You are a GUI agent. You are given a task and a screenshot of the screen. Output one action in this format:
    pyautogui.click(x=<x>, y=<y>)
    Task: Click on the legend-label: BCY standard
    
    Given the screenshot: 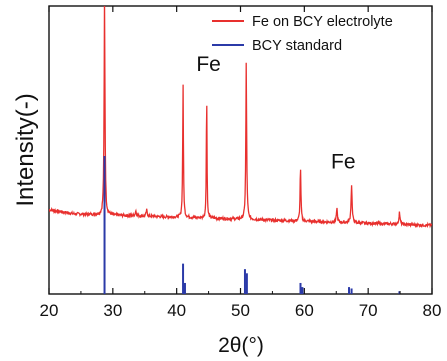 What is the action you would take?
    pyautogui.click(x=297, y=46)
    